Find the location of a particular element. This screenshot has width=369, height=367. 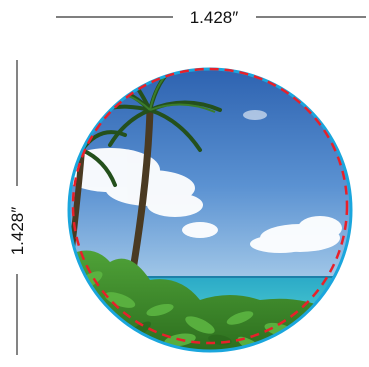

height-label: 1.428″ is located at coordinates (17, 231).